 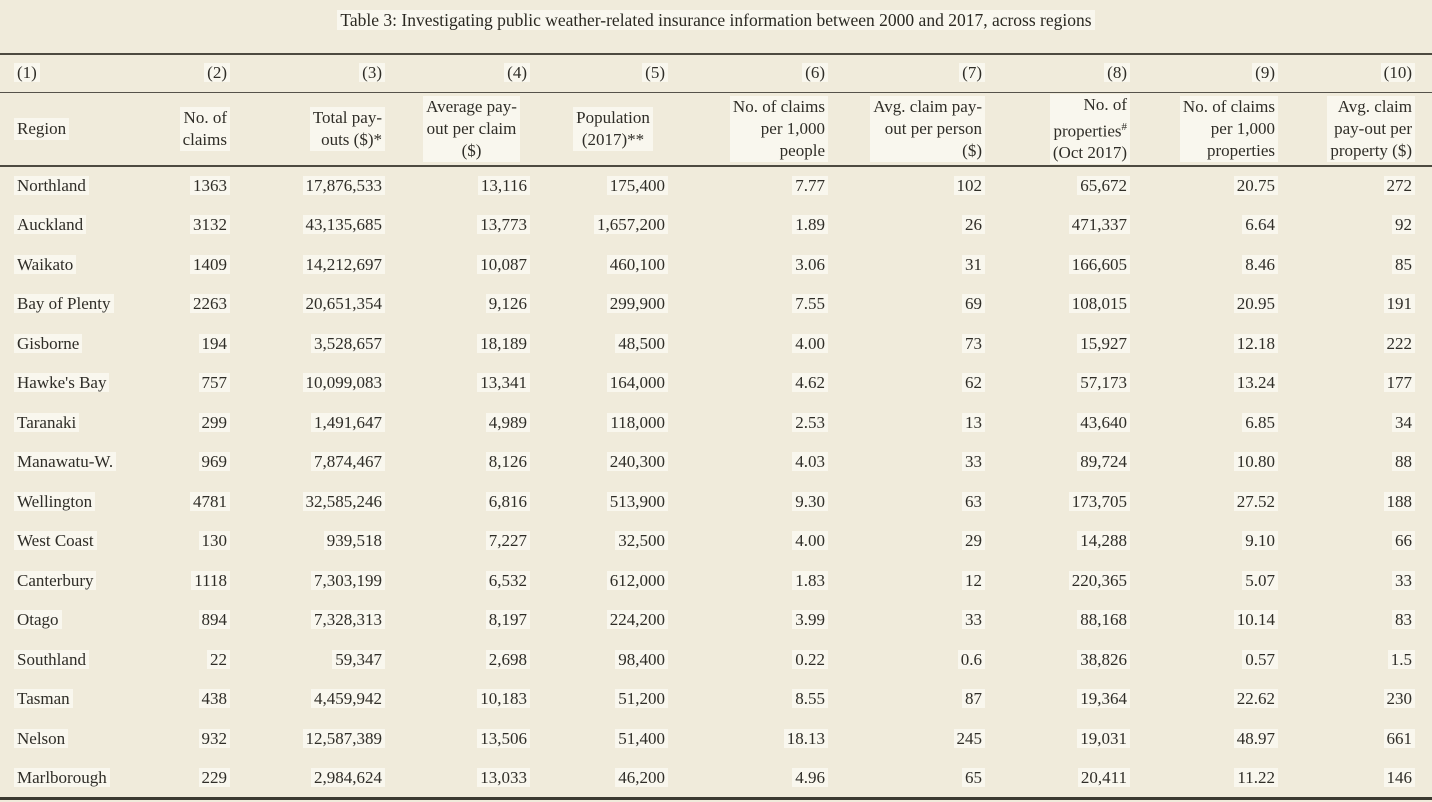 What do you see at coordinates (613, 700) in the screenshot?
I see `cell-value: 51,200` at bounding box center [613, 700].